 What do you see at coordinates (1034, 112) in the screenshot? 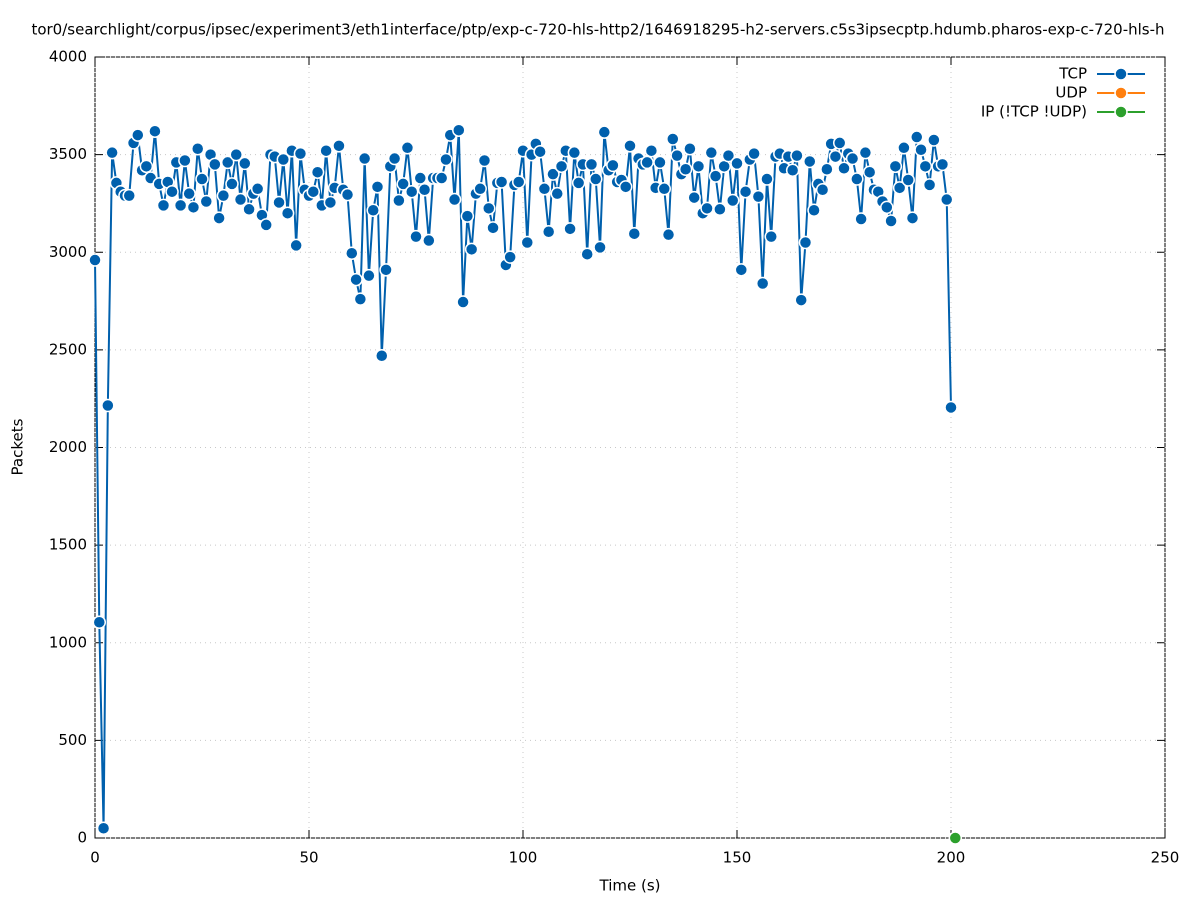
I see `legend-label: IP (!TCP !UDP)` at bounding box center [1034, 112].